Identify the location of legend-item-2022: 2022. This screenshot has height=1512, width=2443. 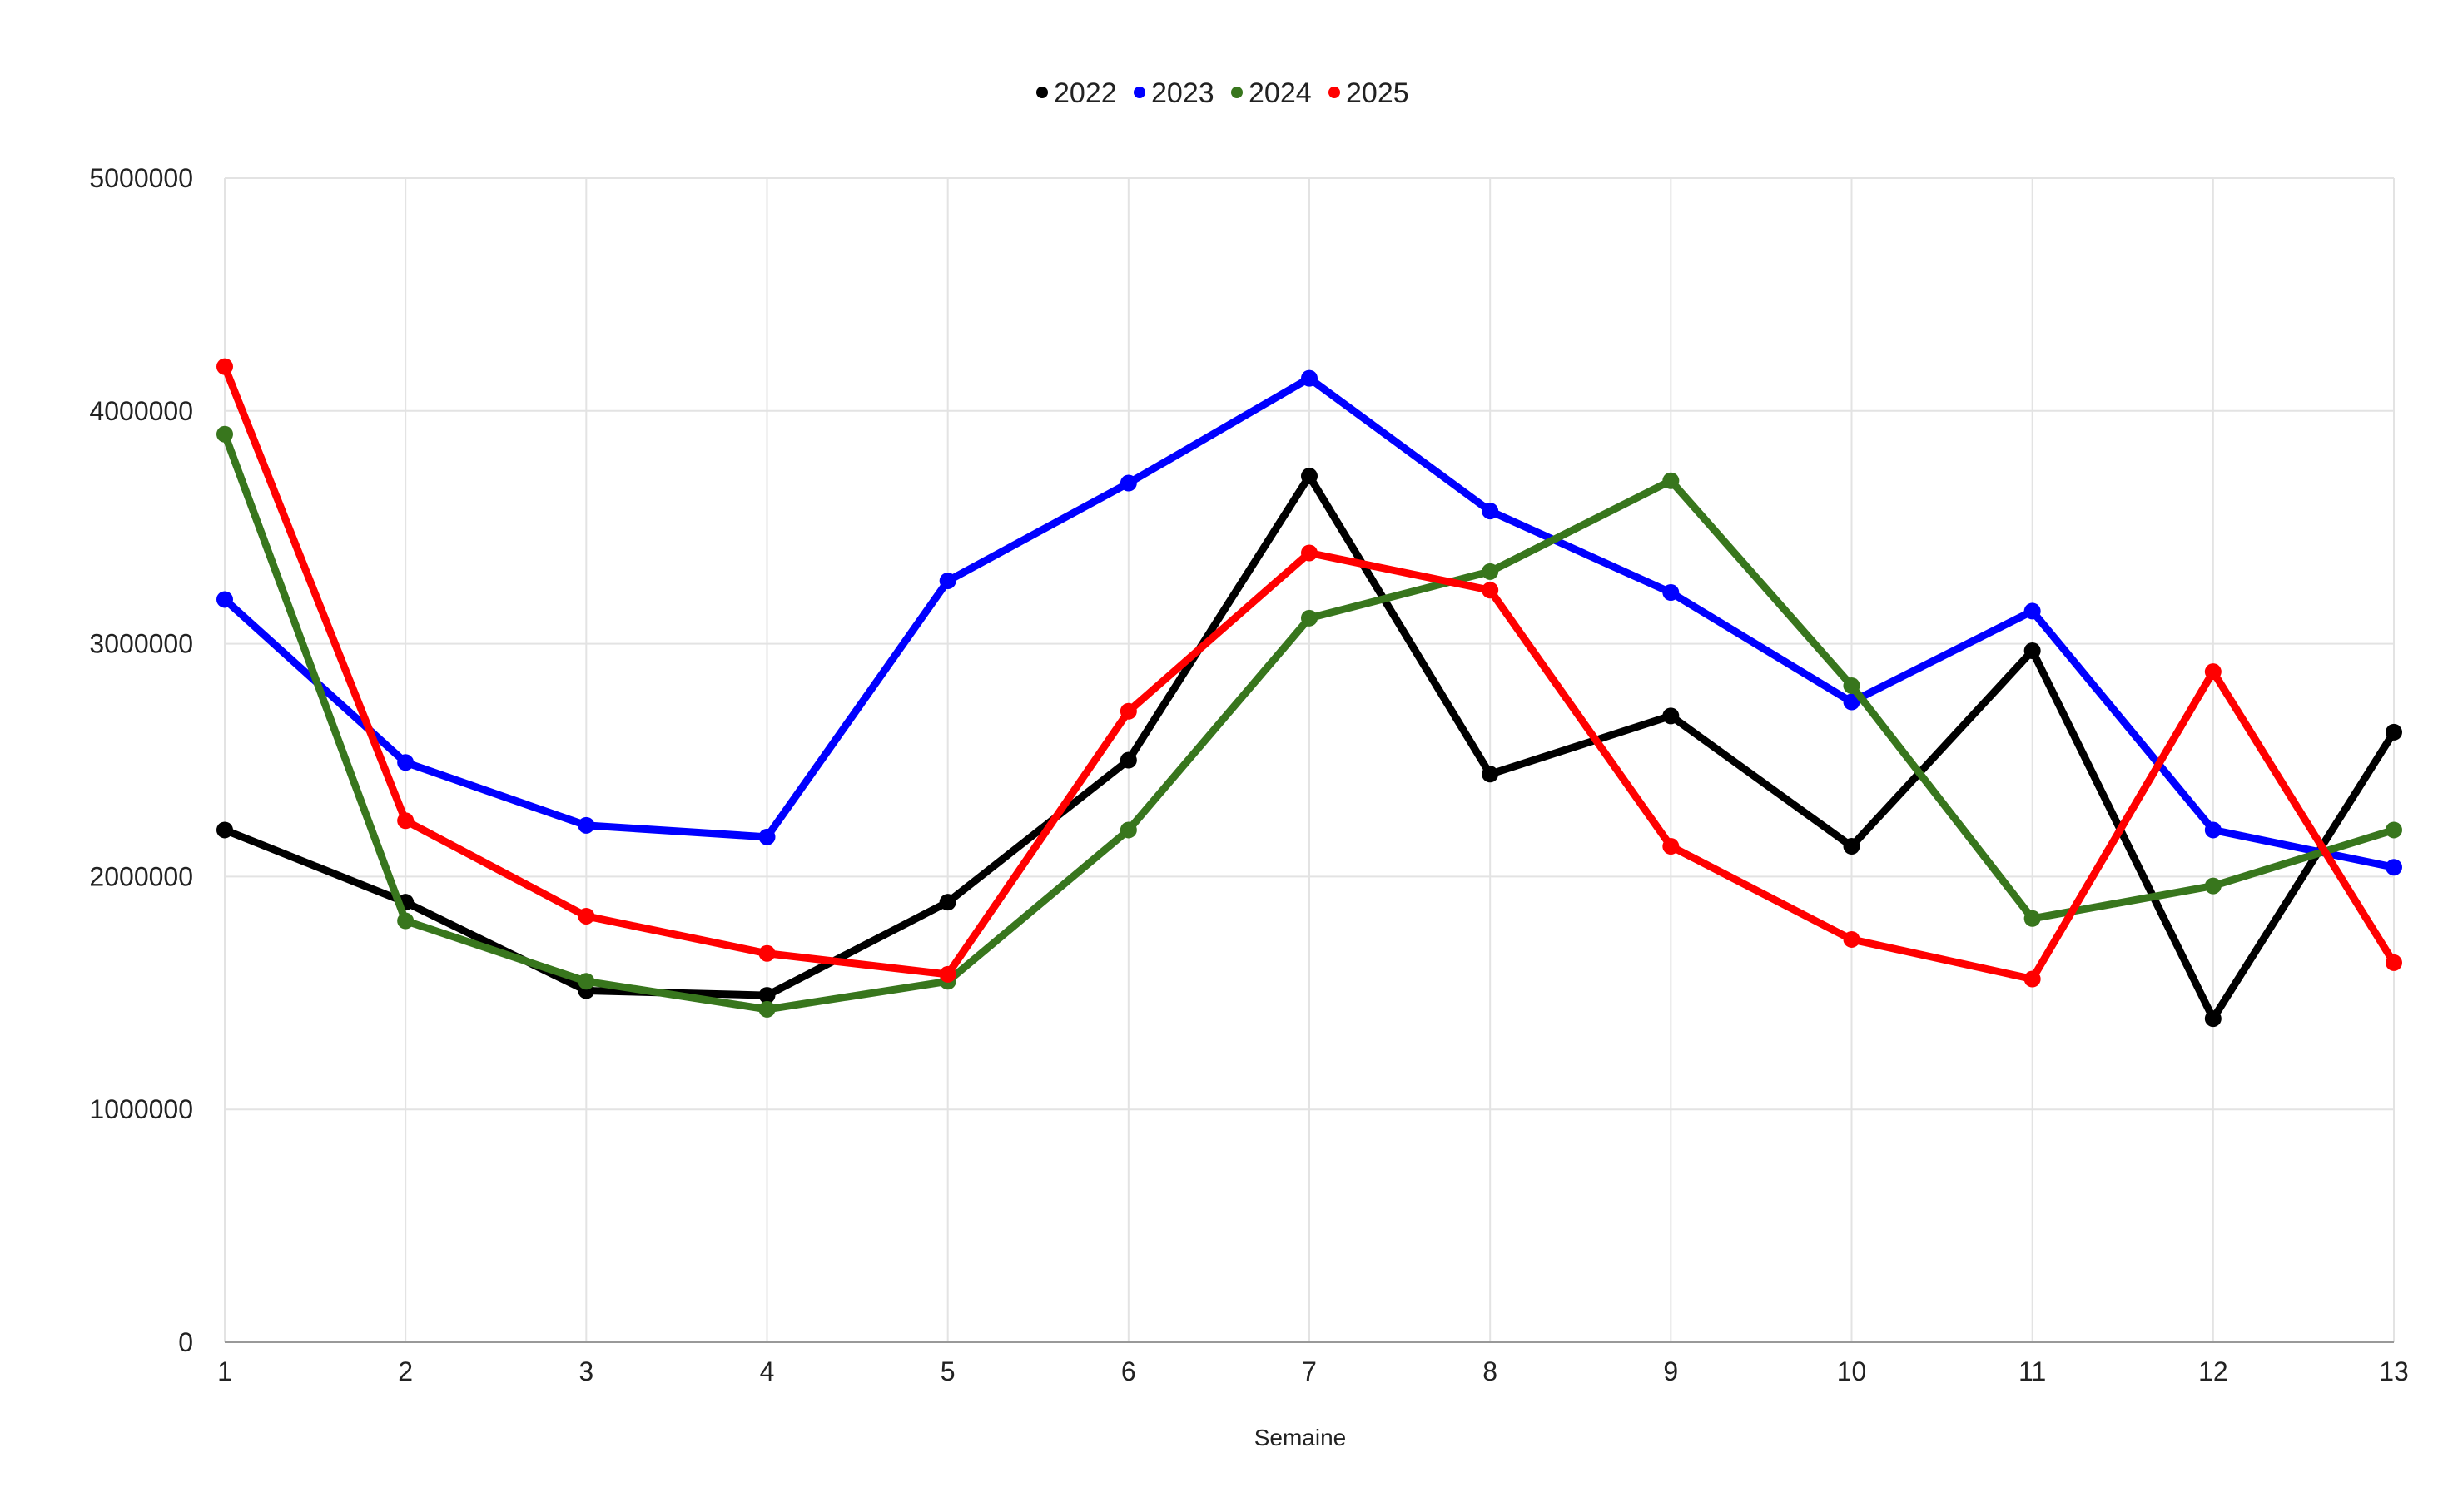
(1076, 93).